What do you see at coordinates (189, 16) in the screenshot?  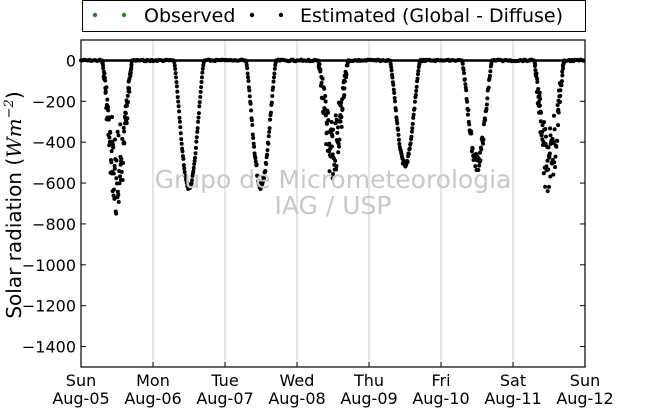 I see `legend-observed-label: Observed` at bounding box center [189, 16].